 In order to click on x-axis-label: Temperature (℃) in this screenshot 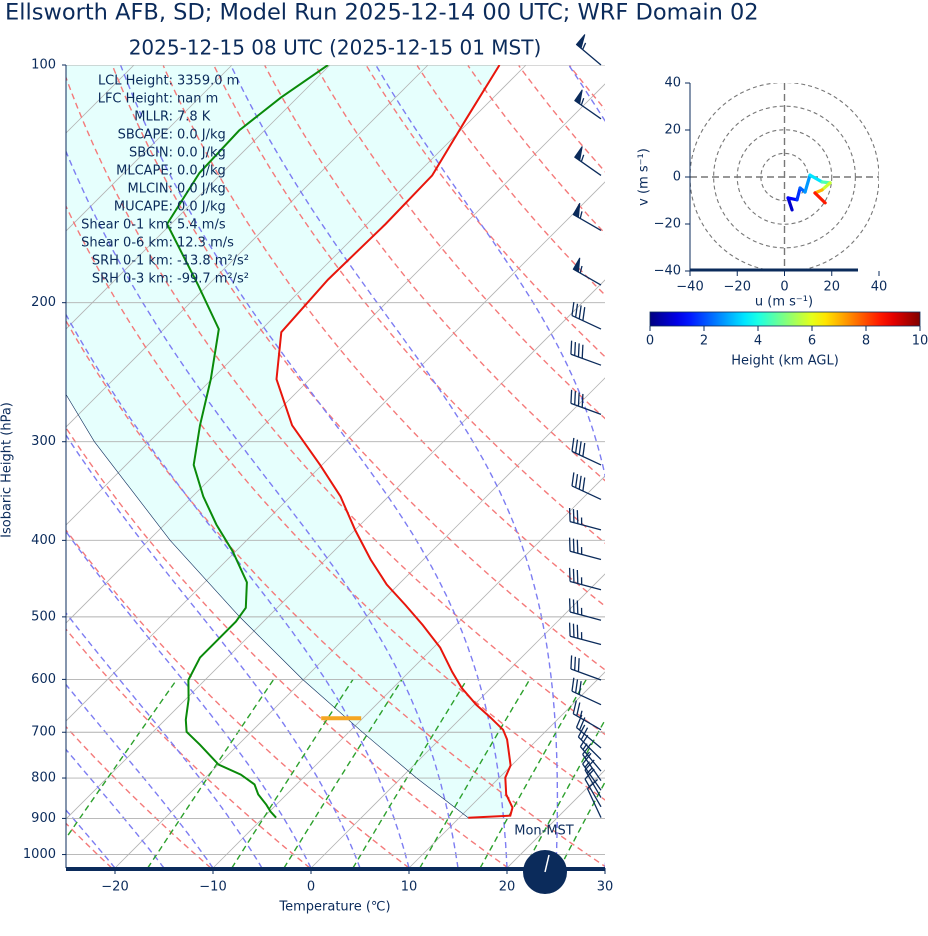, I will do `click(334, 907)`.